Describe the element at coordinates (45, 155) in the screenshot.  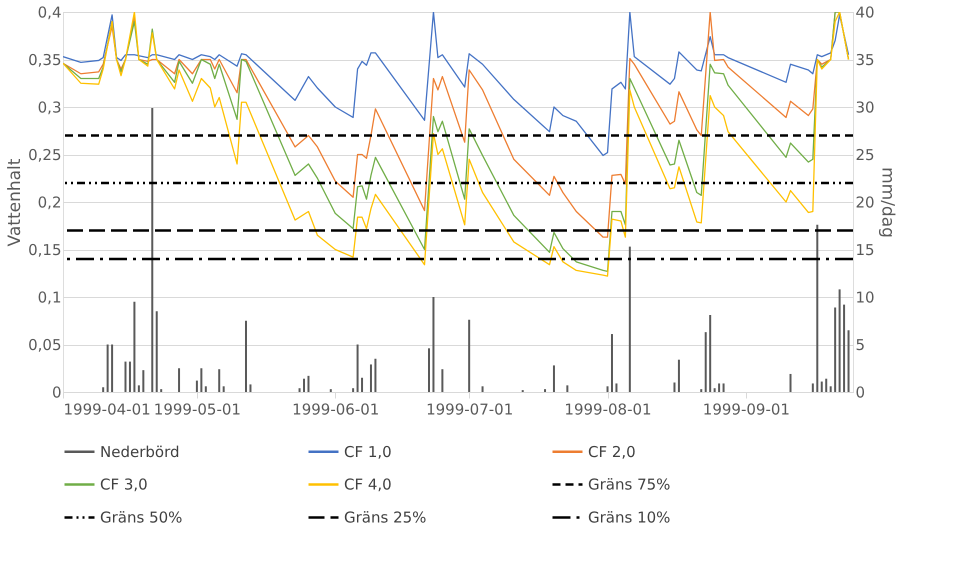
I see `y-tick-label: 0,25` at that location.